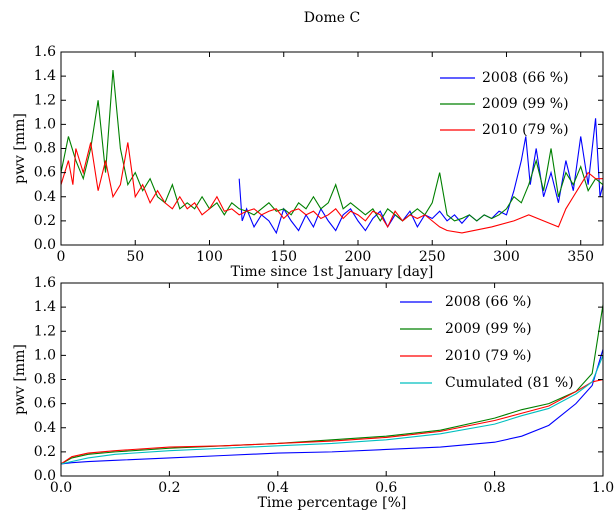 Image resolution: width=616 pixels, height=513 pixels. What do you see at coordinates (332, 421) in the screenshot?
I see `series-line` at bounding box center [332, 421].